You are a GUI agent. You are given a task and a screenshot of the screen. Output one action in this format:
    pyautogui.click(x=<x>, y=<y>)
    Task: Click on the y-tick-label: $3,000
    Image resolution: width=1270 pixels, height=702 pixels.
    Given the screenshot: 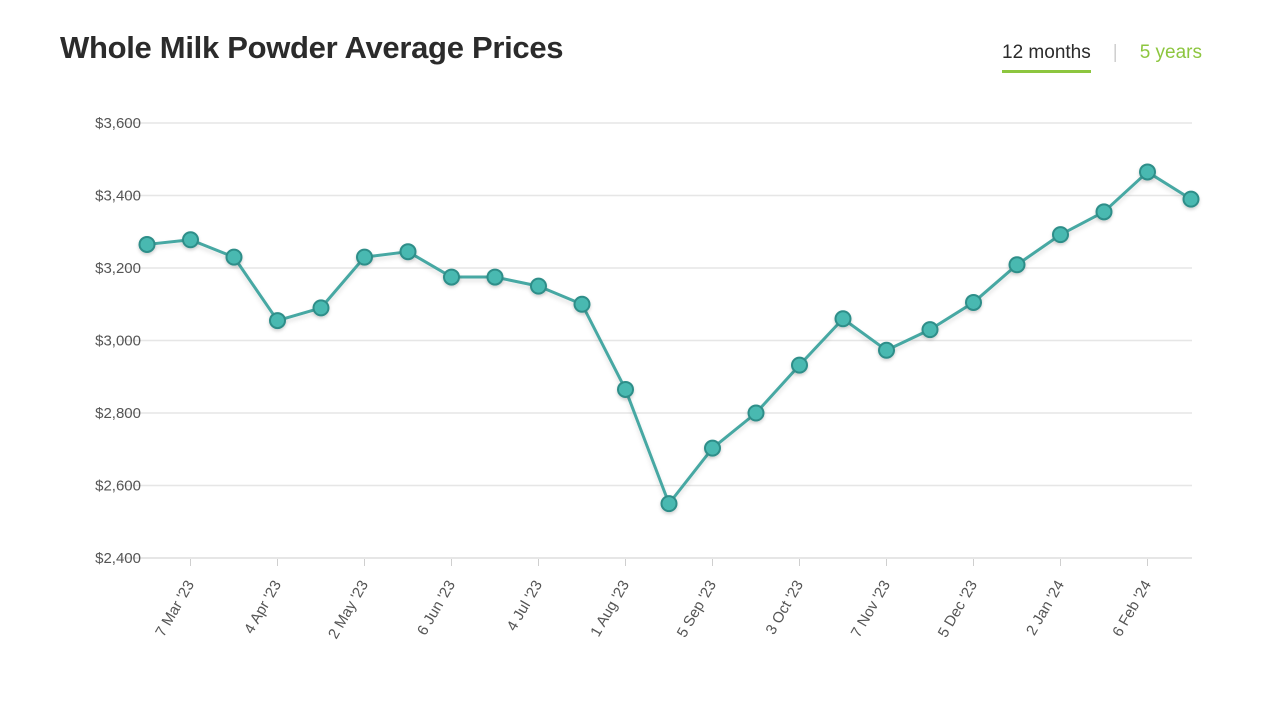 What is the action you would take?
    pyautogui.click(x=118, y=341)
    